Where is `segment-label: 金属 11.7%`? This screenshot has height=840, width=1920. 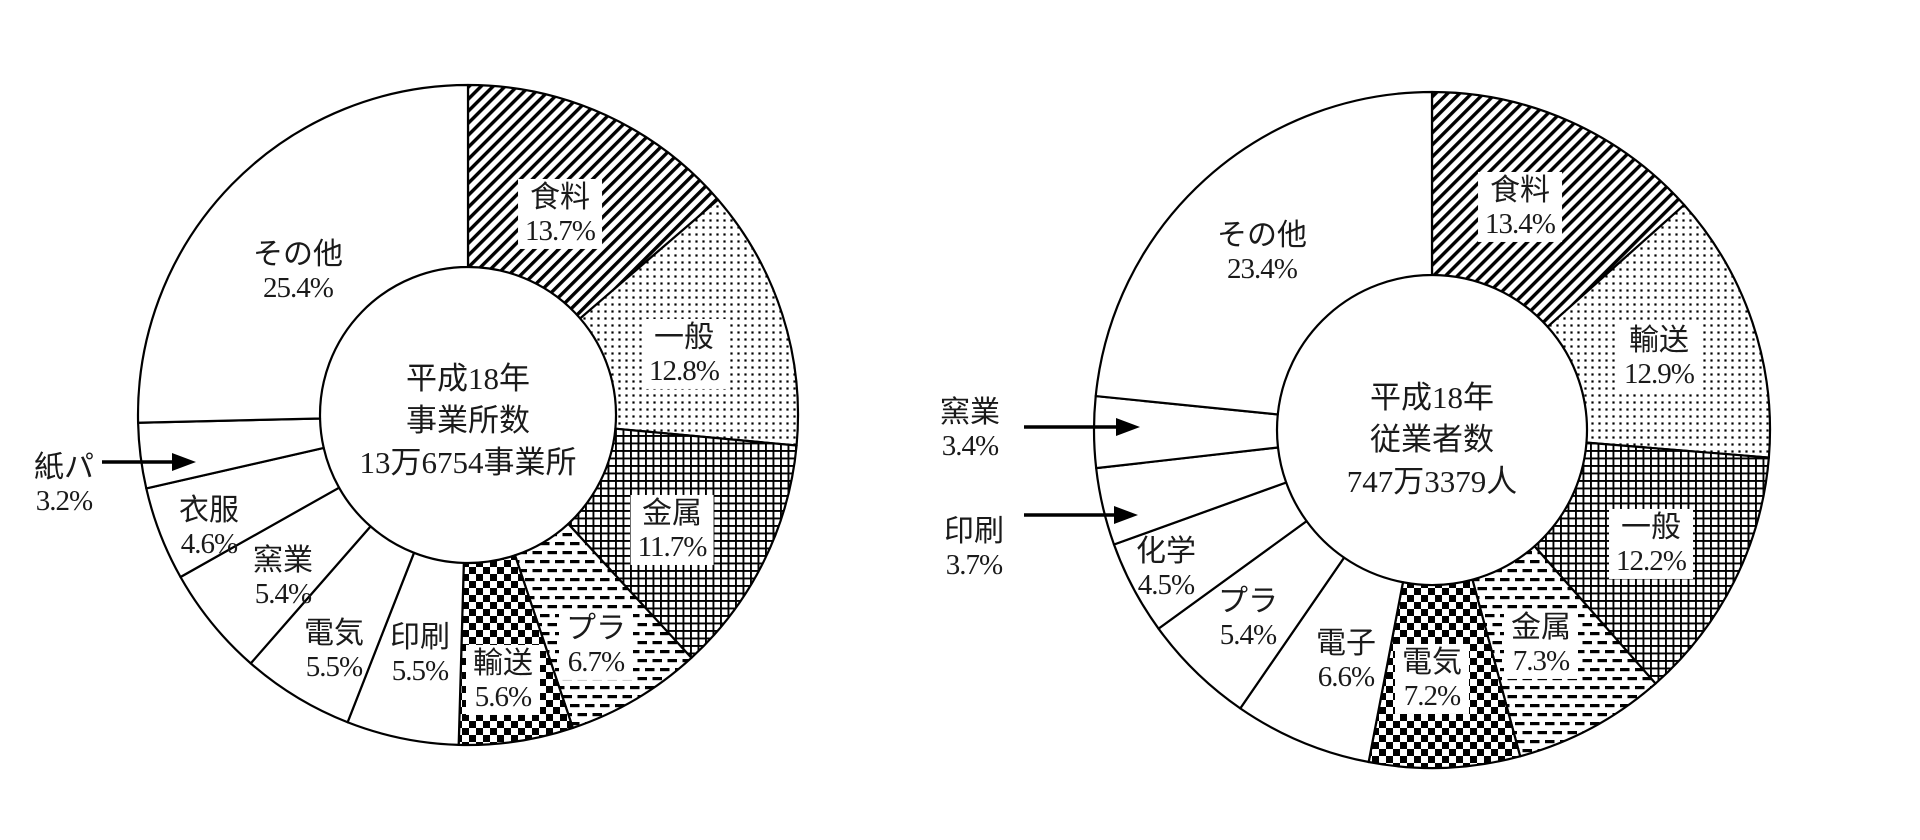
segment-label: 金属 11.7% is located at coordinates (672, 530).